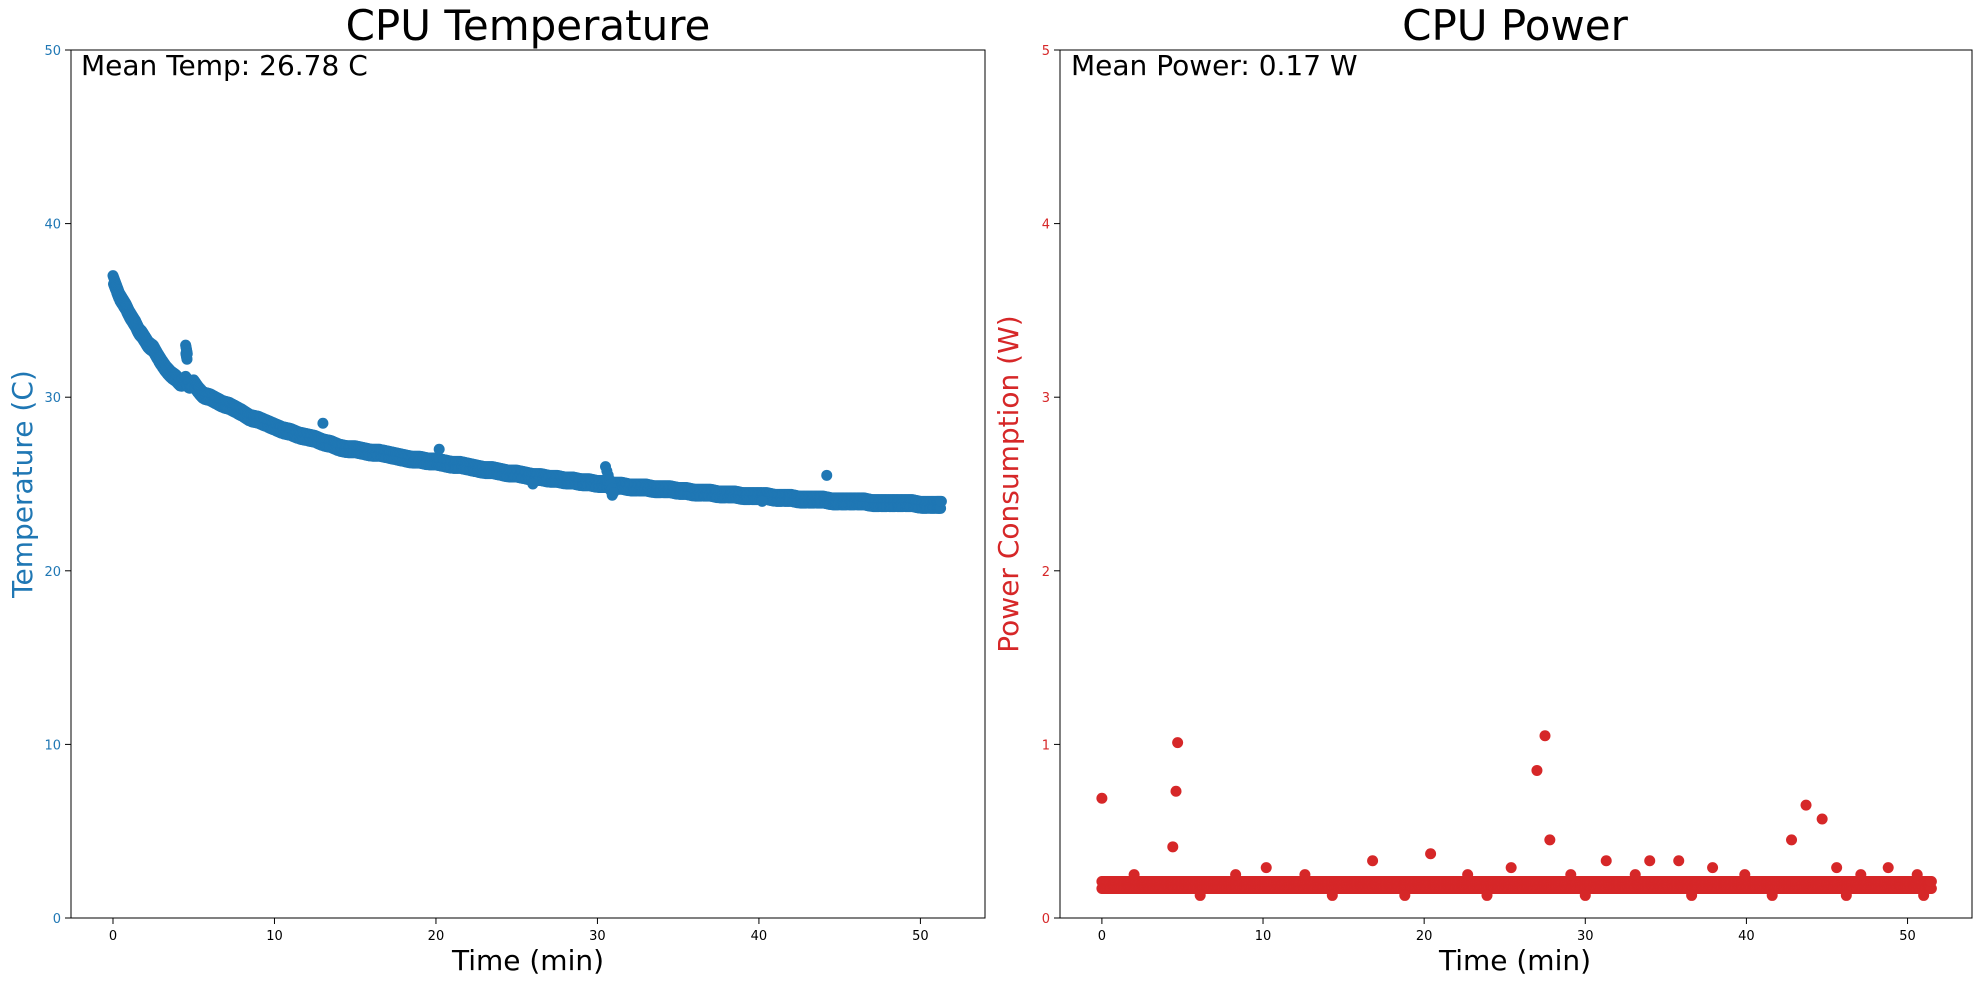 This screenshot has width=1984, height=984. I want to click on power-y-ticks: 0 1 2 3 4 5, so click(1051, 485).